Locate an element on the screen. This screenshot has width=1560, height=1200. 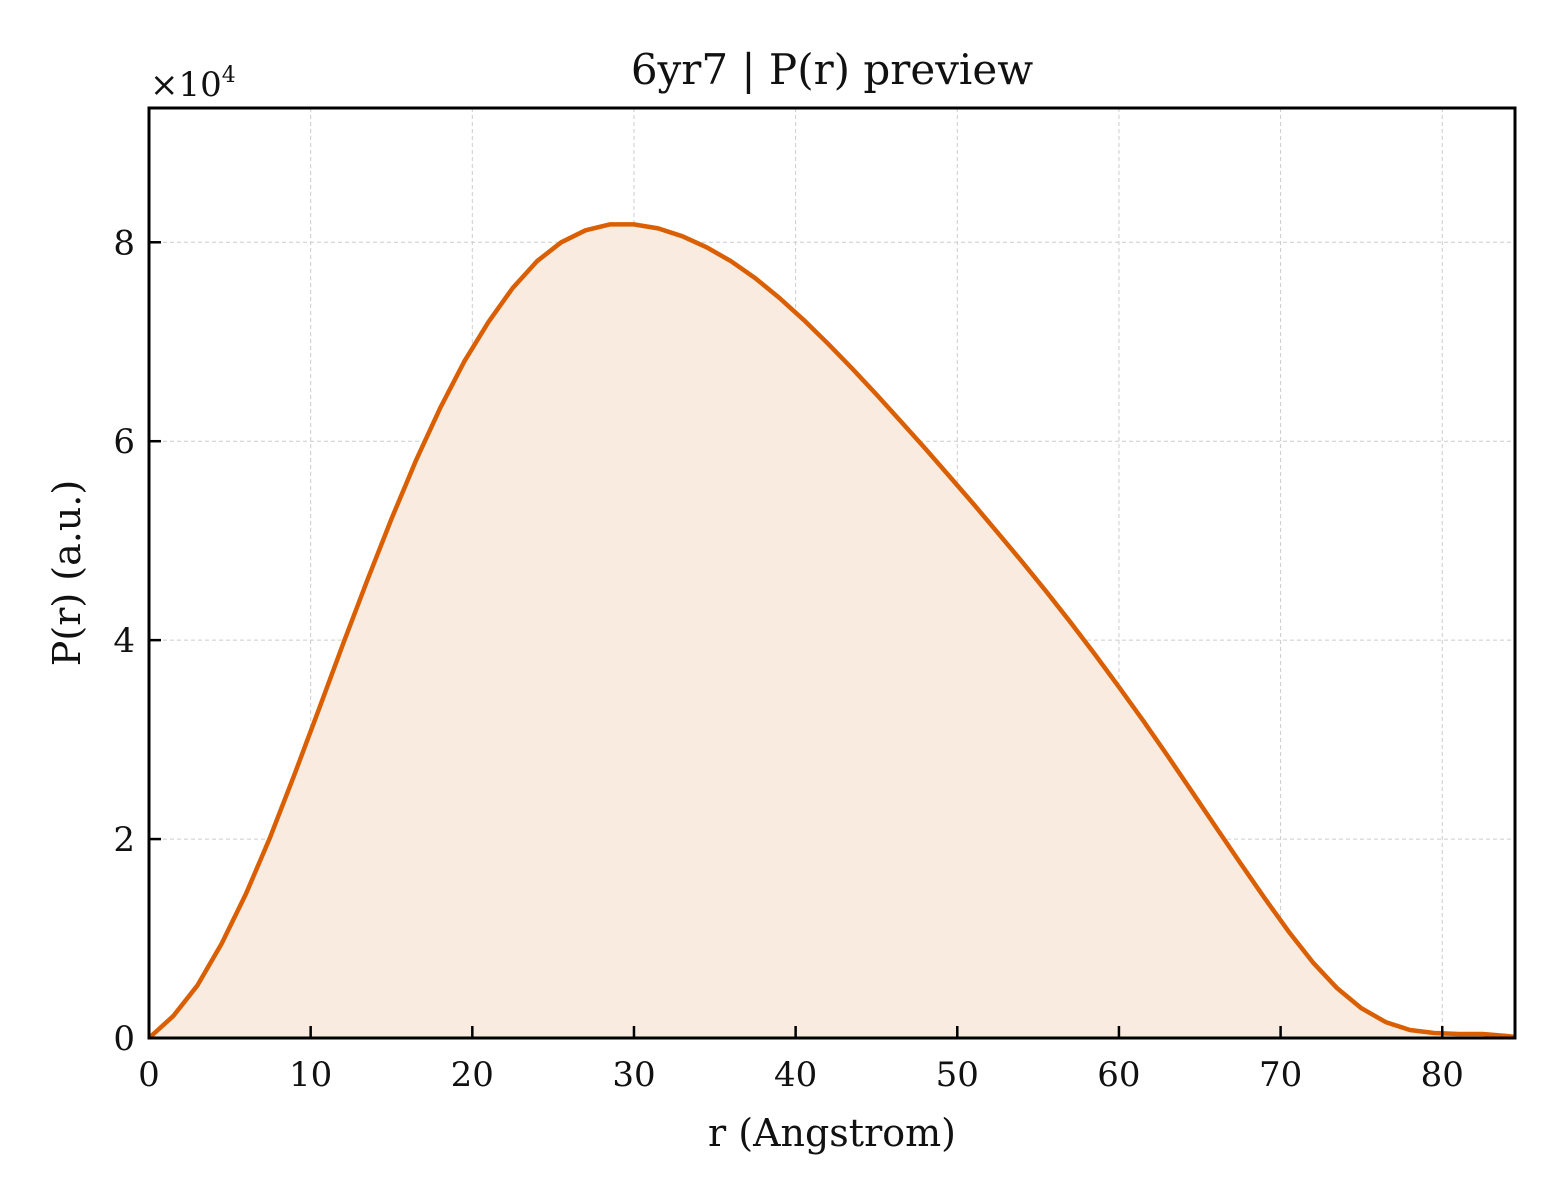
y-axis-label: P(r) (a.u.) is located at coordinates (67, 573).